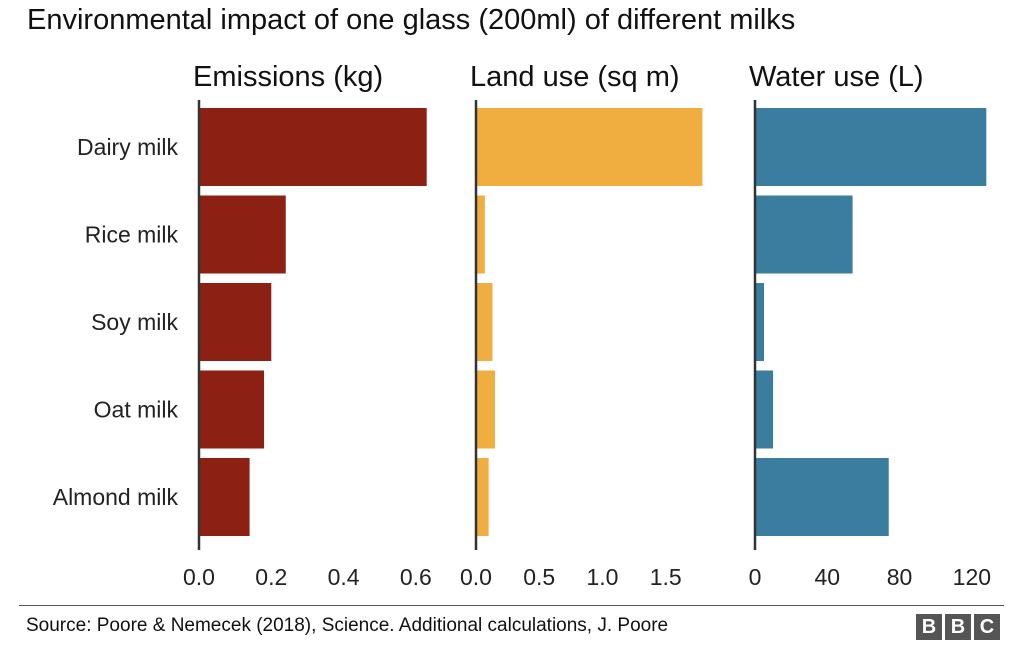 Image resolution: width=1024 pixels, height=656 pixels. What do you see at coordinates (344, 577) in the screenshot?
I see `tick-label: 0.4` at bounding box center [344, 577].